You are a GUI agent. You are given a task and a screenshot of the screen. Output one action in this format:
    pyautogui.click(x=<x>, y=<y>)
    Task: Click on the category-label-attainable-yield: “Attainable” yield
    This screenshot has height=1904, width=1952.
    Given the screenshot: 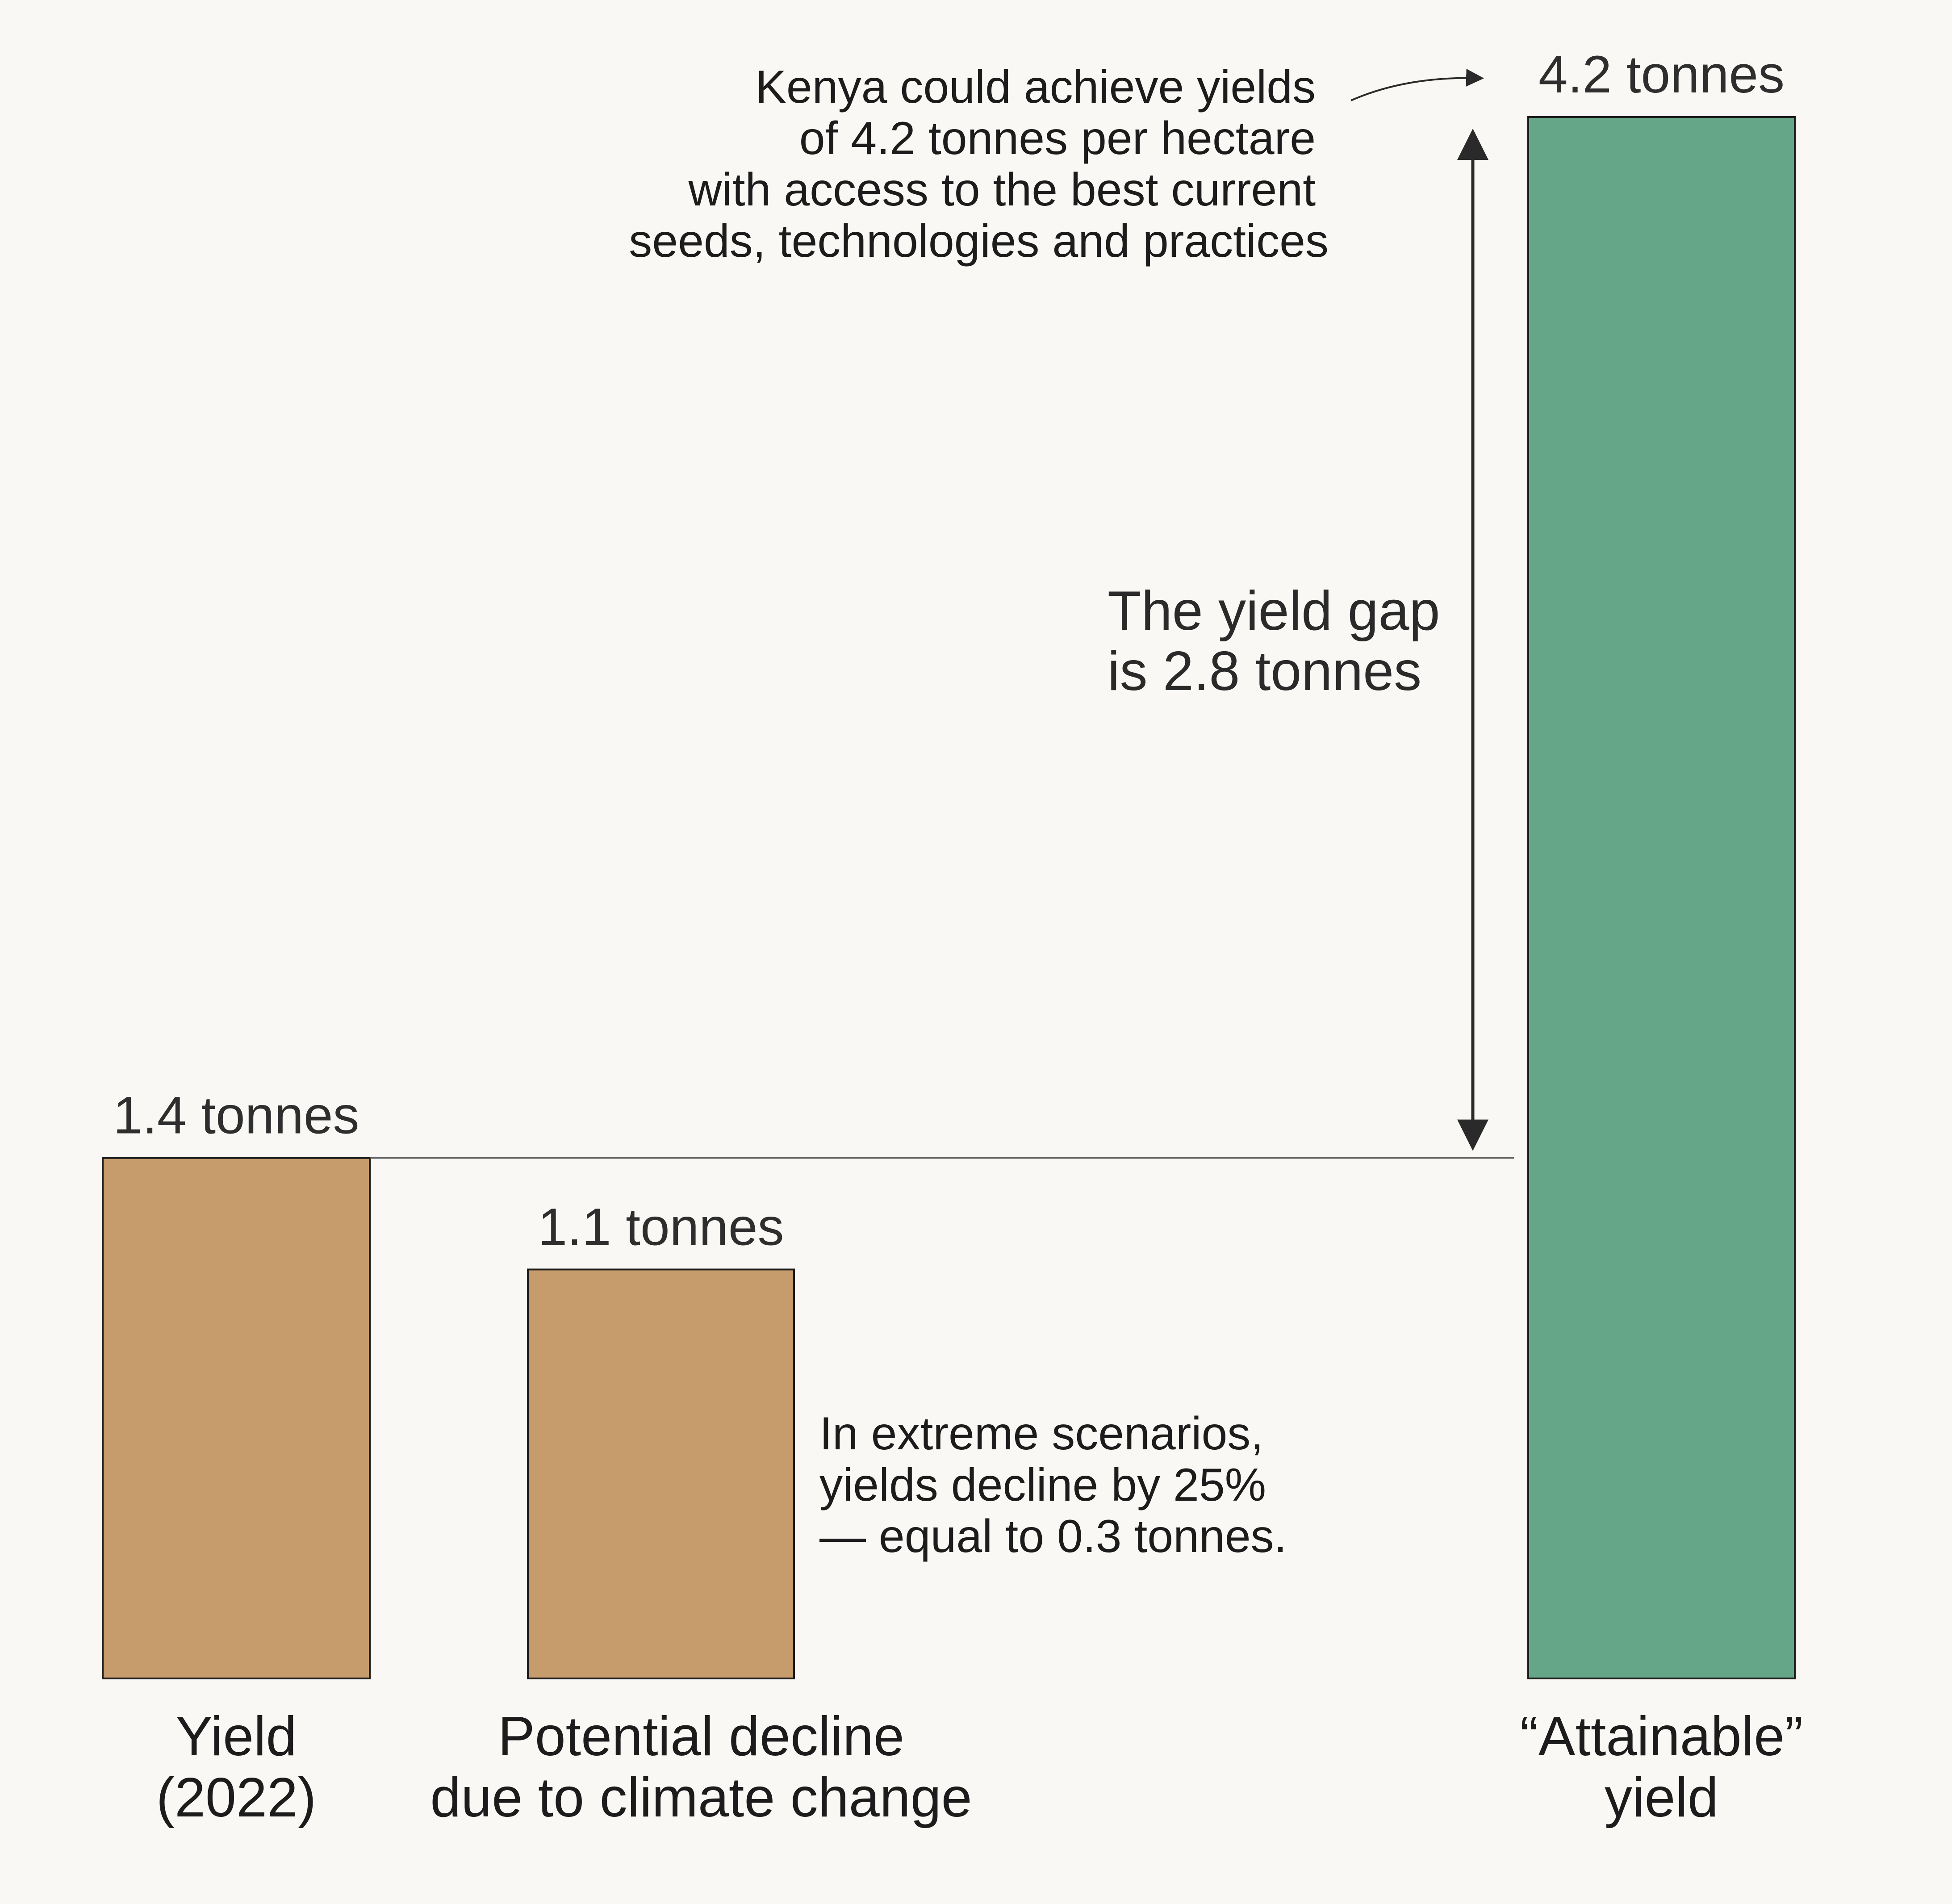 What is the action you would take?
    pyautogui.click(x=1661, y=1767)
    